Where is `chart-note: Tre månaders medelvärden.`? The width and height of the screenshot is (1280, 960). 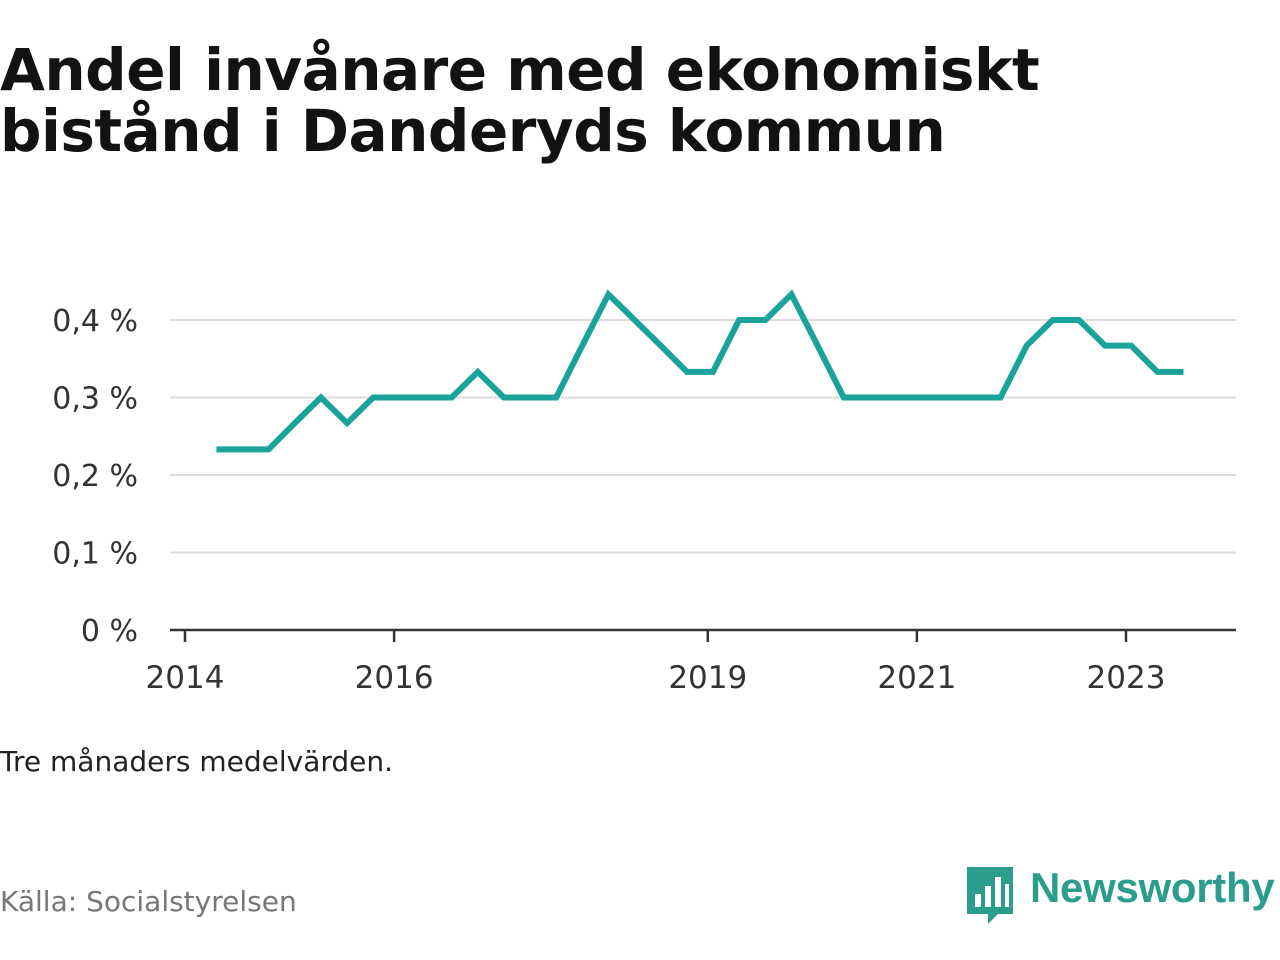
chart-note: Tre månaders medelvärden. is located at coordinates (197, 761).